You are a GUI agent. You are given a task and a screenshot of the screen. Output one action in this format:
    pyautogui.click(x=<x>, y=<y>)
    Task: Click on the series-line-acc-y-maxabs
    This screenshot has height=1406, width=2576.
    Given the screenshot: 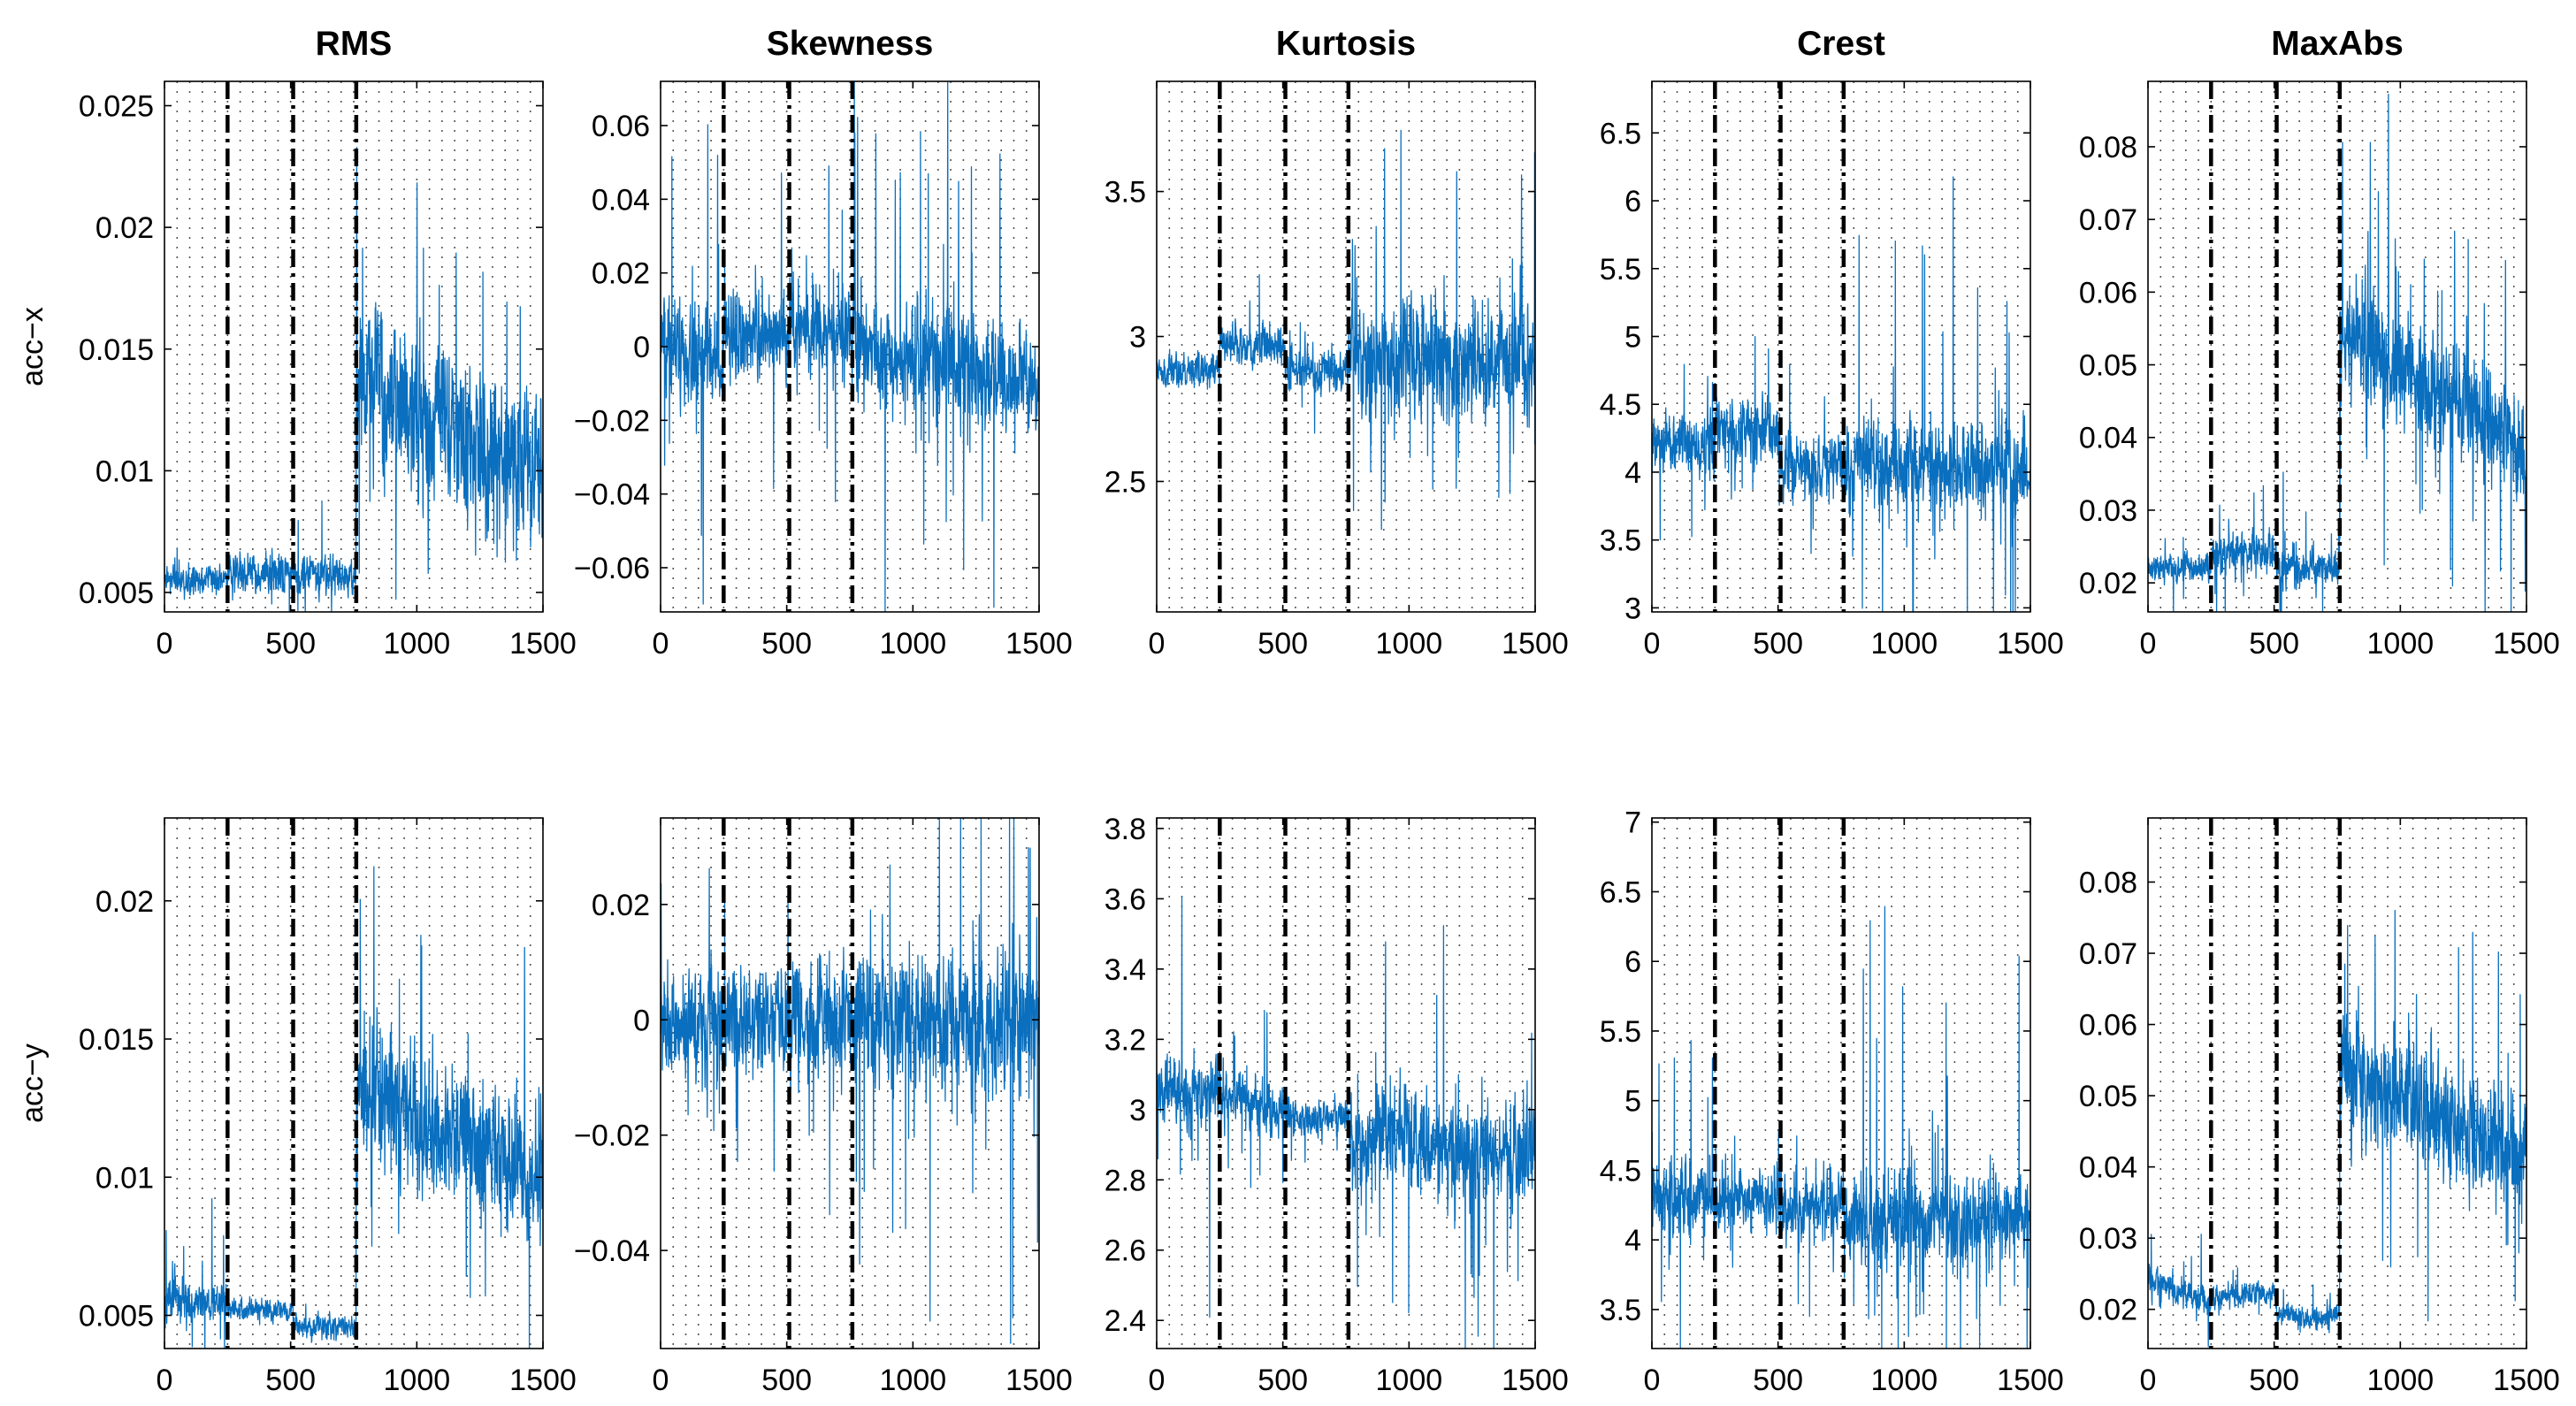 What is the action you would take?
    pyautogui.click(x=2337, y=1128)
    